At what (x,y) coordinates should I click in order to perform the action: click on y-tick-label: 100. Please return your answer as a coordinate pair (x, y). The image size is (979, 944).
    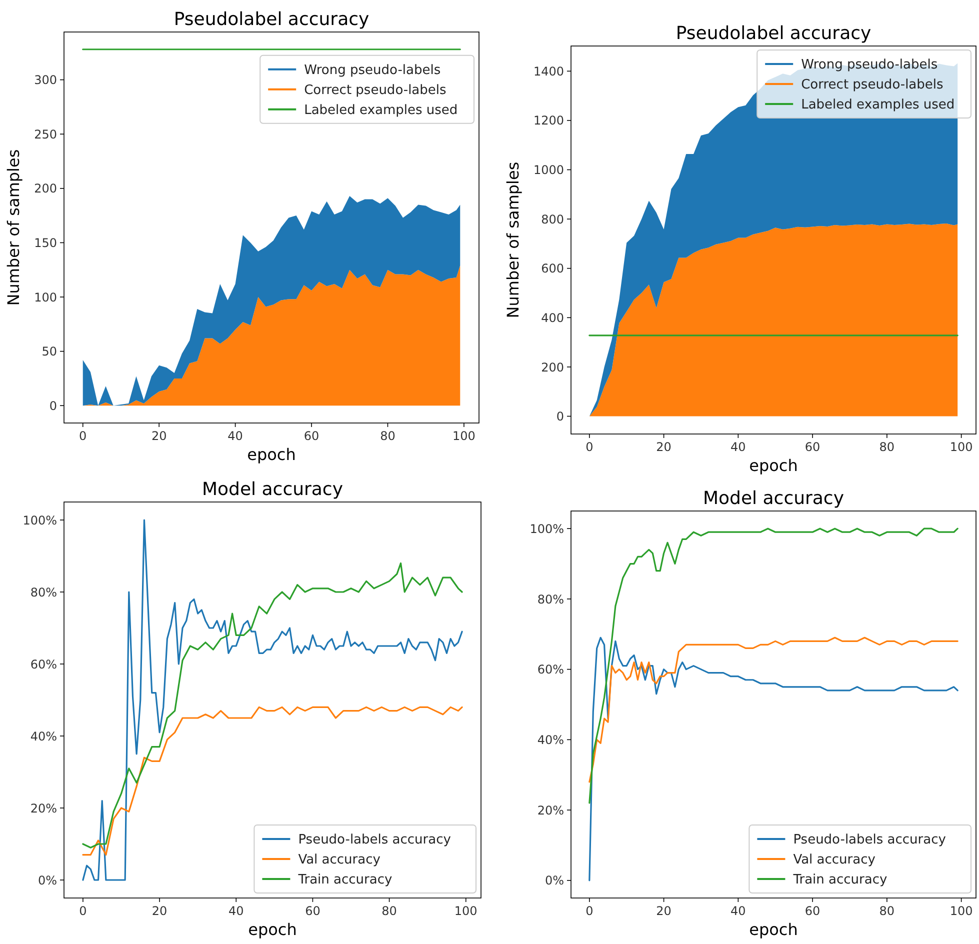
    Looking at the image, I should click on (45, 297).